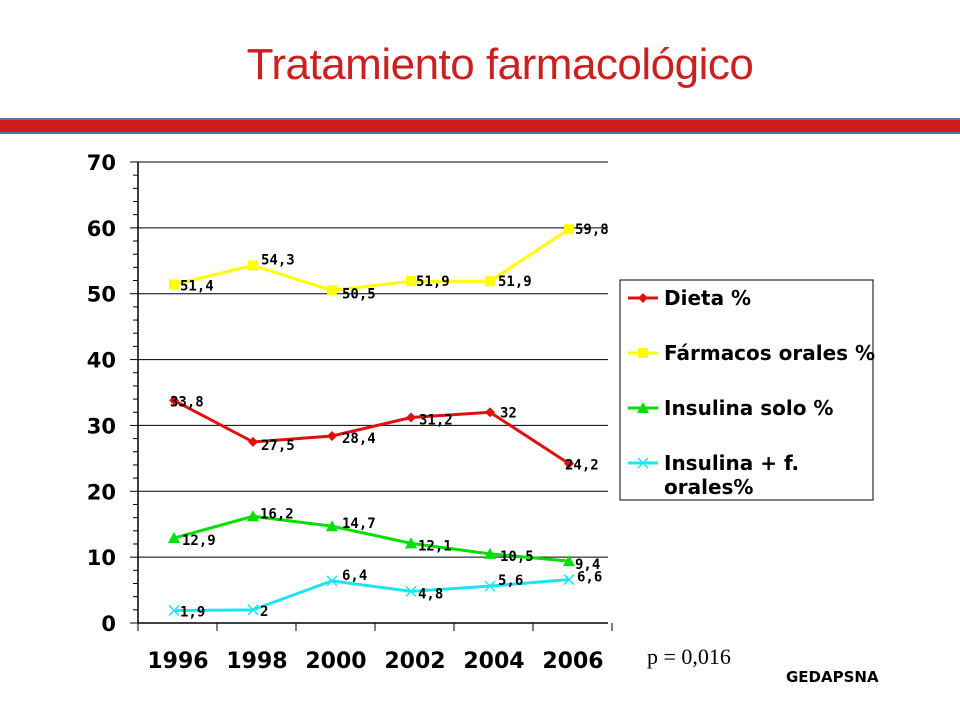  Describe the element at coordinates (508, 413) in the screenshot. I see `data-label: 32` at that location.